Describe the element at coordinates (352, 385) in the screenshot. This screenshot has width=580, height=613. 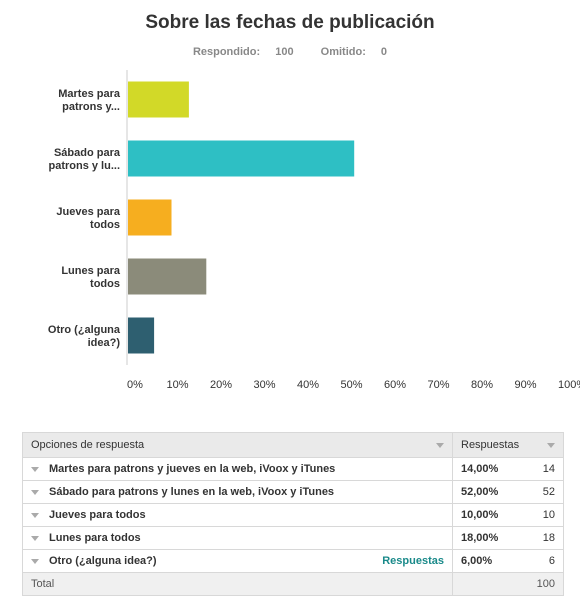
I see `x-tick-label-5: 50%` at that location.